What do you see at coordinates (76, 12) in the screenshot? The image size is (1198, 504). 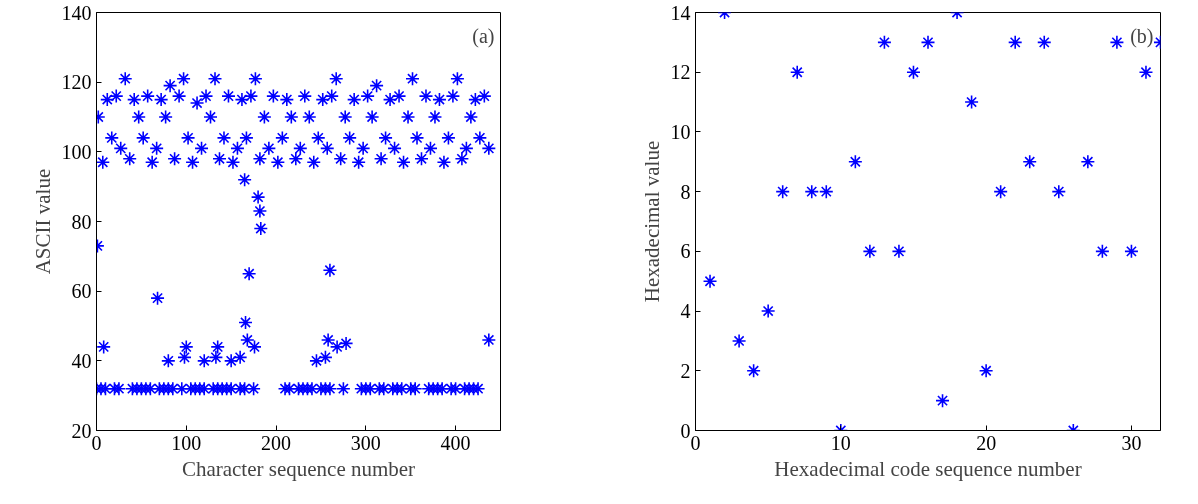 I see `y-tick-label: 140` at bounding box center [76, 12].